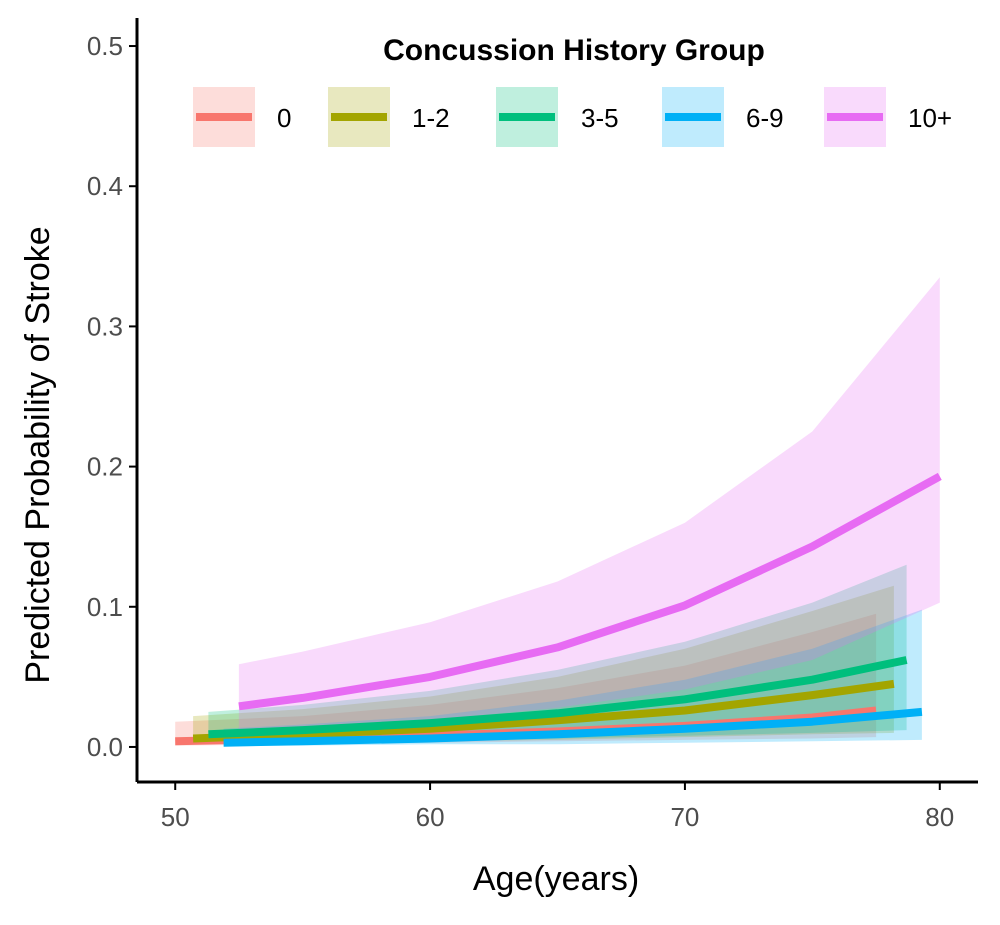  Describe the element at coordinates (38, 454) in the screenshot. I see `y-axis-title: Predicted Probability of Stroke` at that location.